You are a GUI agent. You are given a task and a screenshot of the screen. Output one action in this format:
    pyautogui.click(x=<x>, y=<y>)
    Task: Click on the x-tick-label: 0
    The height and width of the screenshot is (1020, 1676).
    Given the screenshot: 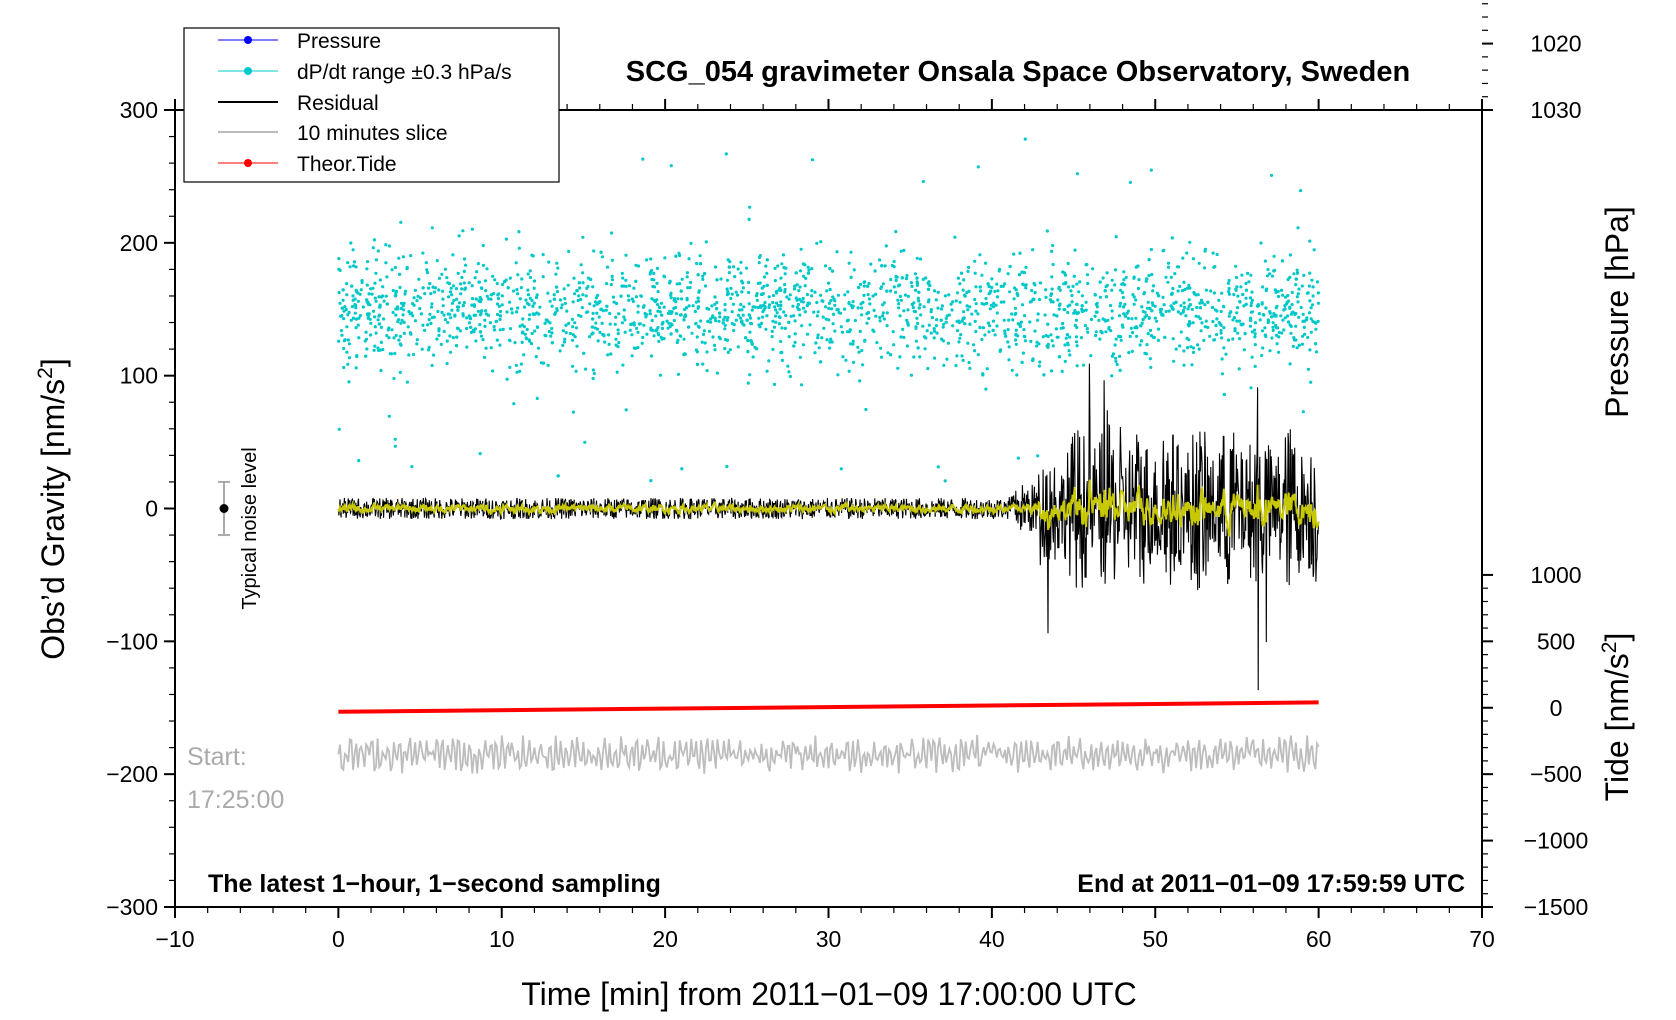 What is the action you would take?
    pyautogui.click(x=338, y=939)
    